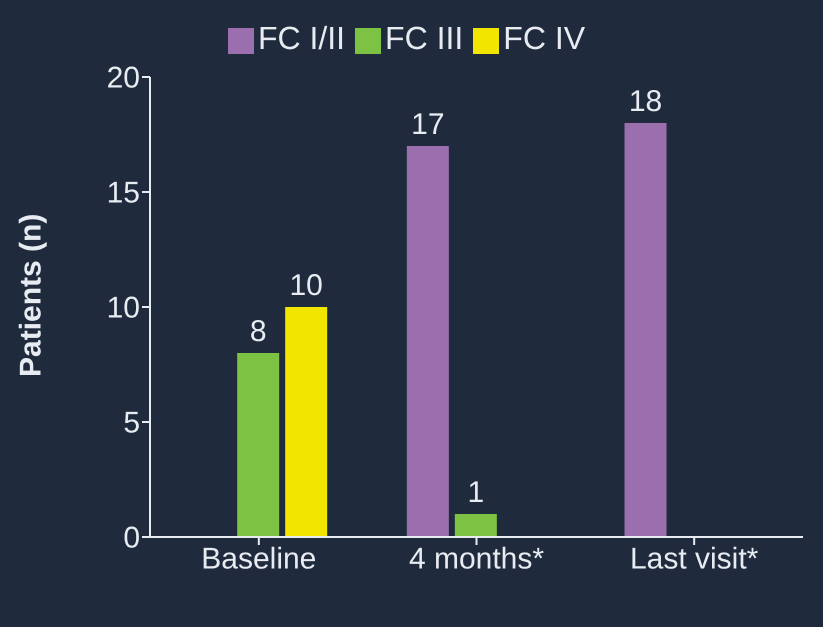 This screenshot has height=627, width=823. Describe the element at coordinates (31, 295) in the screenshot. I see `y-axis-title: Patients (n)` at that location.